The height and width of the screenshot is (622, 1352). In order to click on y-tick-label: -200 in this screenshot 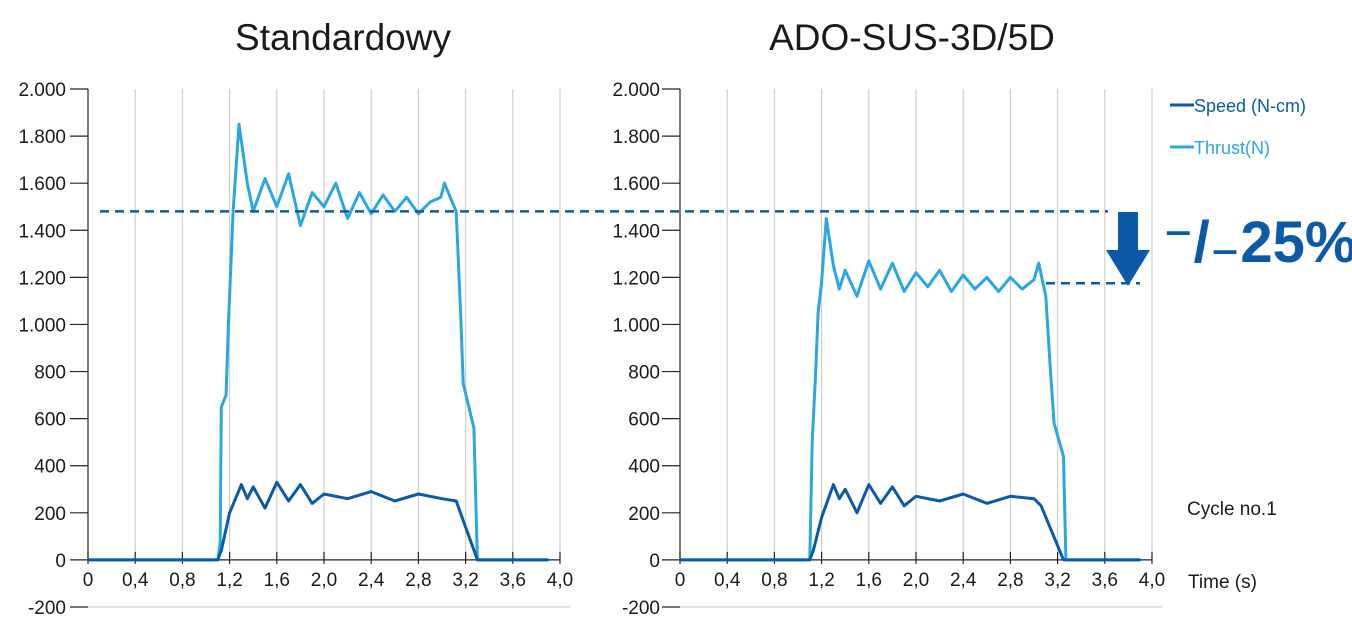, I will do `click(47, 607)`.